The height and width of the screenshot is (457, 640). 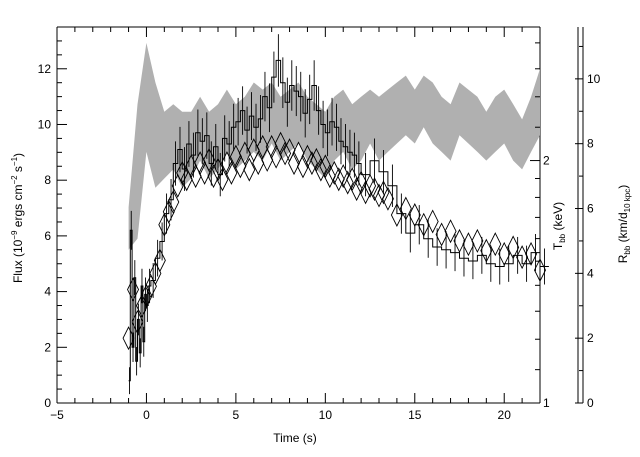 What do you see at coordinates (590, 403) in the screenshot?
I see `r-bb-tick-label: 0` at bounding box center [590, 403].